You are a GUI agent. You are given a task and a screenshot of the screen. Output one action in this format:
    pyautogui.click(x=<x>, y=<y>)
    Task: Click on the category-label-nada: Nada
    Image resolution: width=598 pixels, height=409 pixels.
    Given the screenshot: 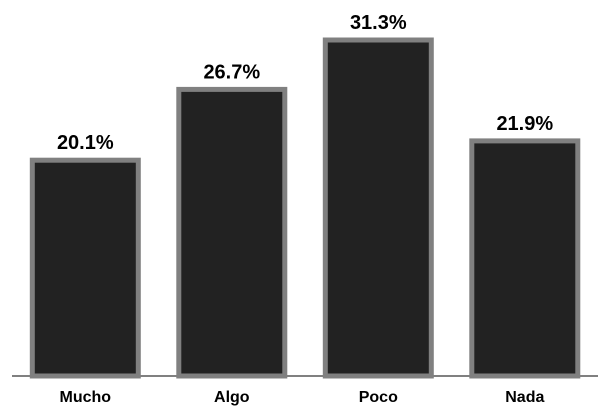 What is the action you would take?
    pyautogui.click(x=524, y=397)
    